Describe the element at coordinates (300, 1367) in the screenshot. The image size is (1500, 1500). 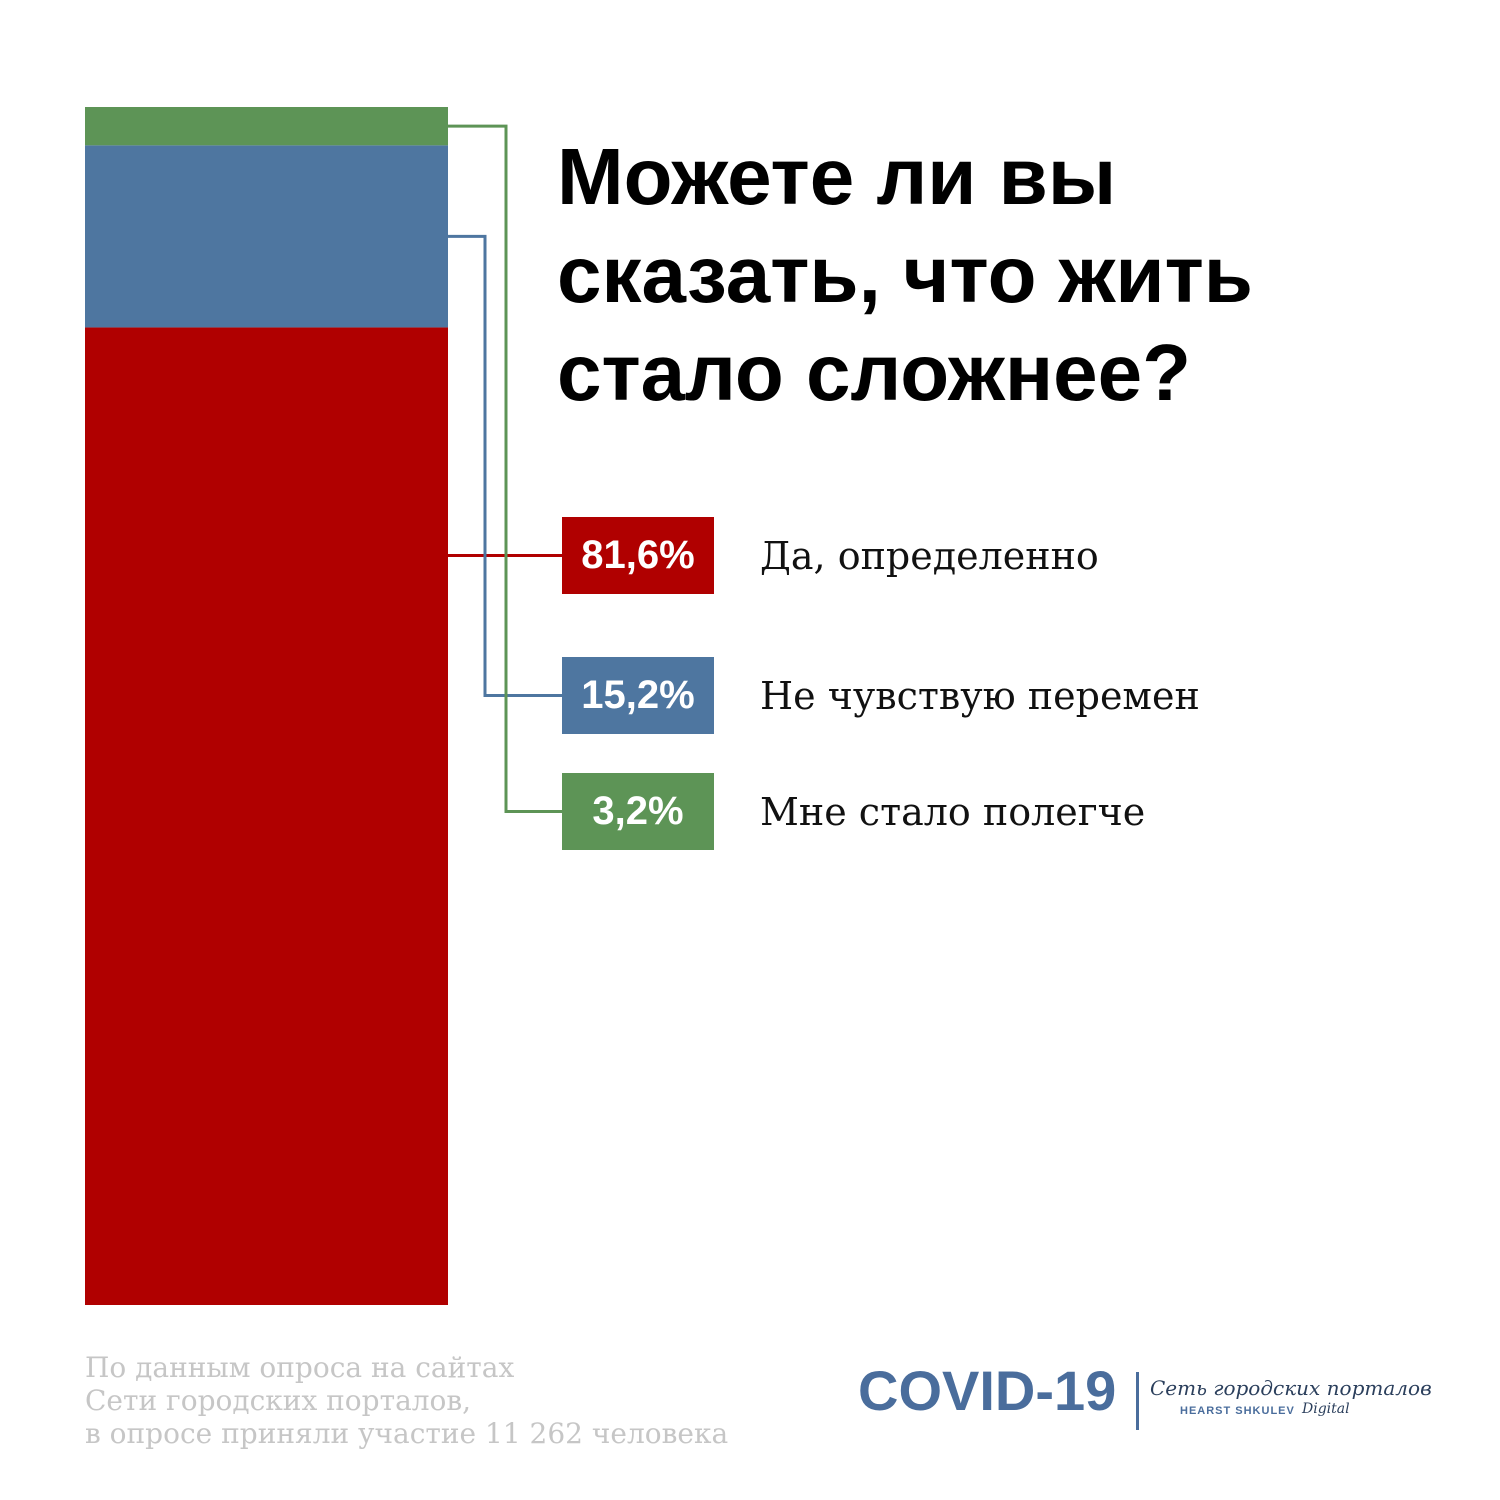
I see `source-note: По данным опроса на сайтах` at that location.